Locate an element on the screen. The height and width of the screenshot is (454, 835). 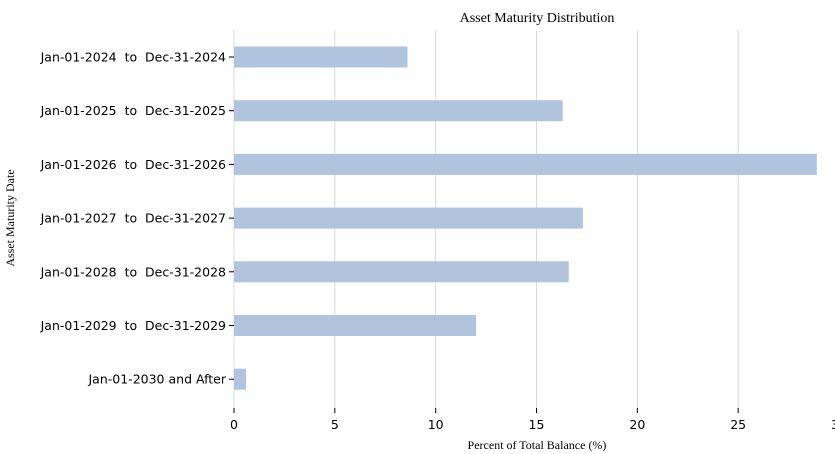
x-tick-label: 0 is located at coordinates (234, 424).